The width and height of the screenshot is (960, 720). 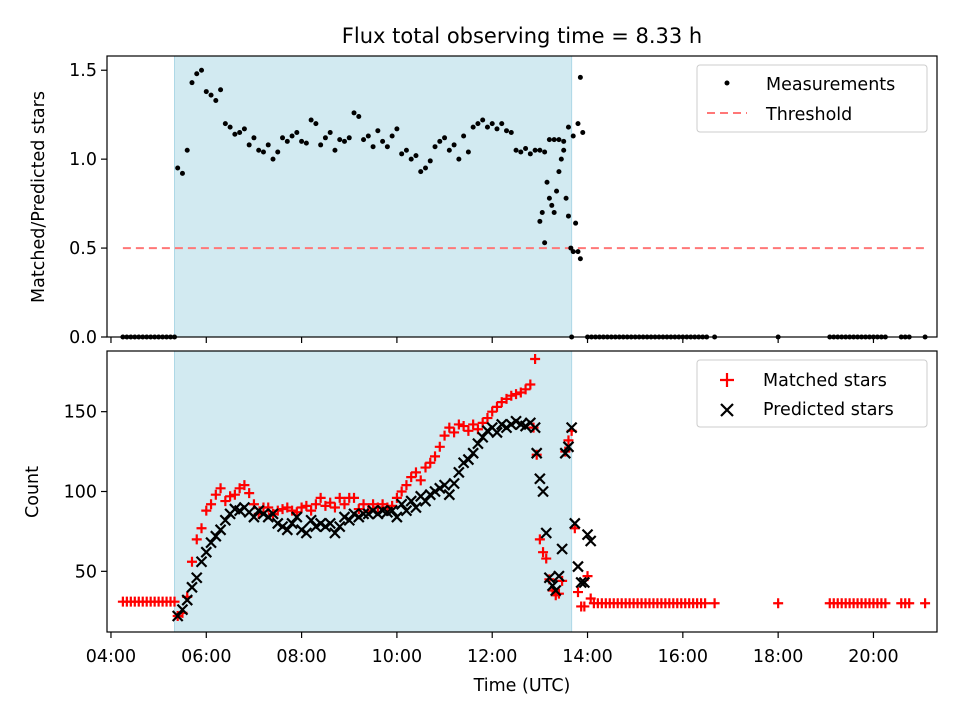 What do you see at coordinates (808, 115) in the screenshot?
I see `legend-threshold-label: Threshold` at bounding box center [808, 115].